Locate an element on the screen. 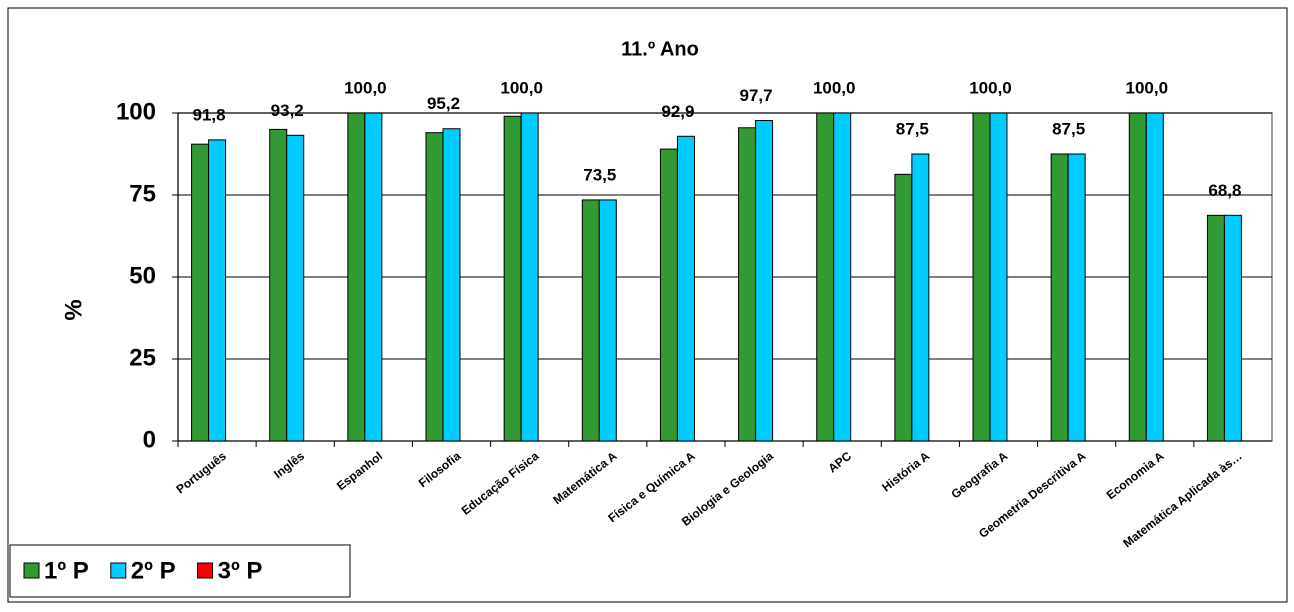  legend-label: 2º P is located at coordinates (153, 570).